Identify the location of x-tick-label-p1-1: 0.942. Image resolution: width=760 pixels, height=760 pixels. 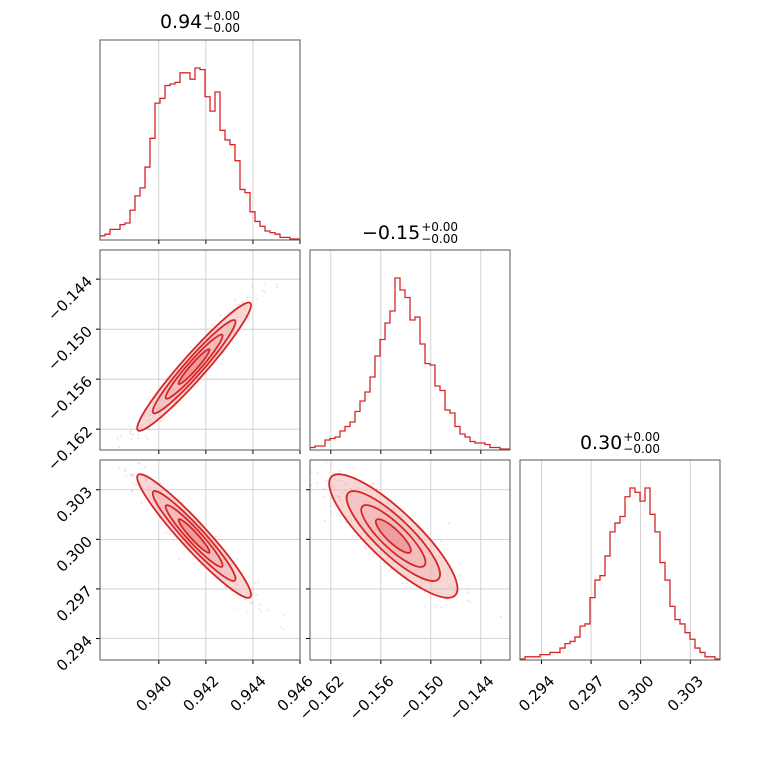
(201, 693).